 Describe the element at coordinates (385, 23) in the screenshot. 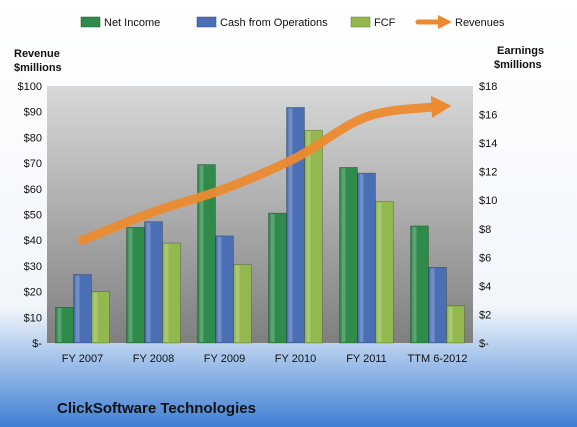

I see `legend-label-fcf: FCF` at that location.